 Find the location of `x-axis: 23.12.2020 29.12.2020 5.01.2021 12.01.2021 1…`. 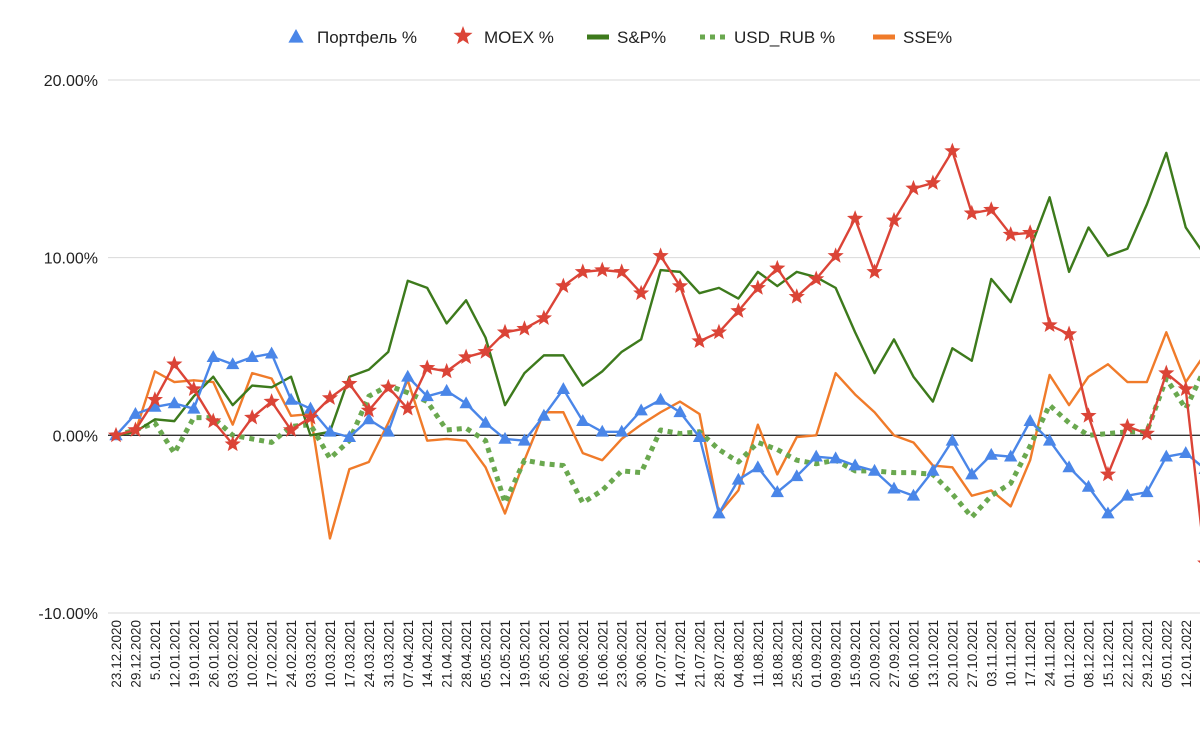

x-axis: 23.12.2020 29.12.2020 5.01.2021 12.01.2021 1… is located at coordinates (654, 654).